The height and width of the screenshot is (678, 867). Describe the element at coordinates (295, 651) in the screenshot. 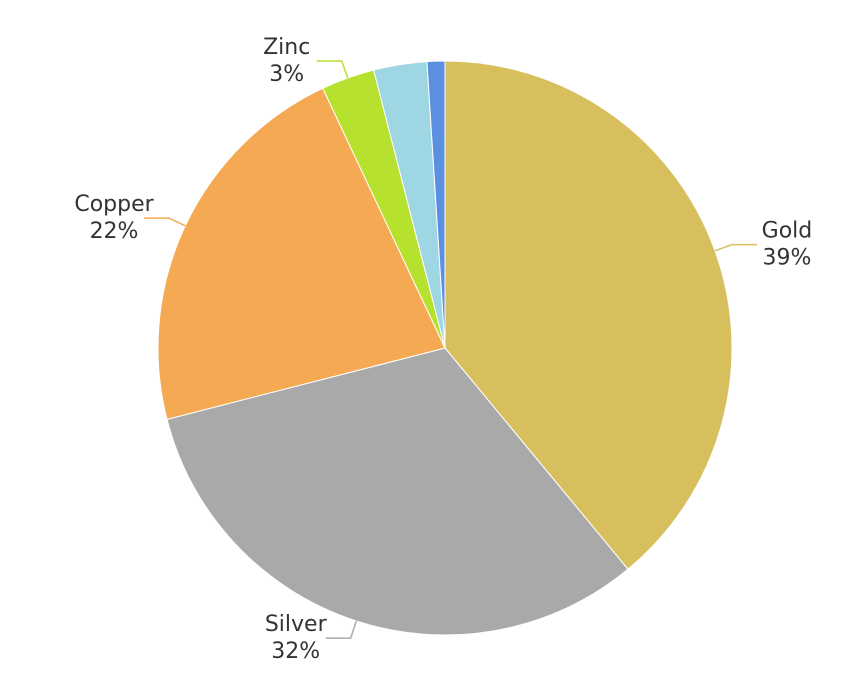

I see `slice-value-label: 32%` at that location.